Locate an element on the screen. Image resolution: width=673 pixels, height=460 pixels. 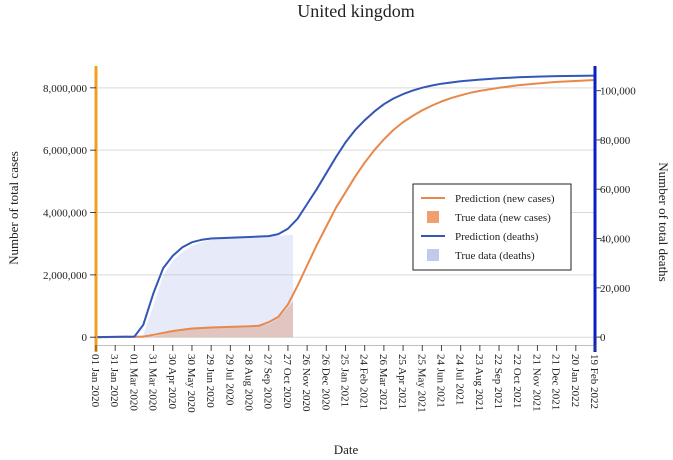
area-true-data-new-cases is located at coordinates (194, 319).